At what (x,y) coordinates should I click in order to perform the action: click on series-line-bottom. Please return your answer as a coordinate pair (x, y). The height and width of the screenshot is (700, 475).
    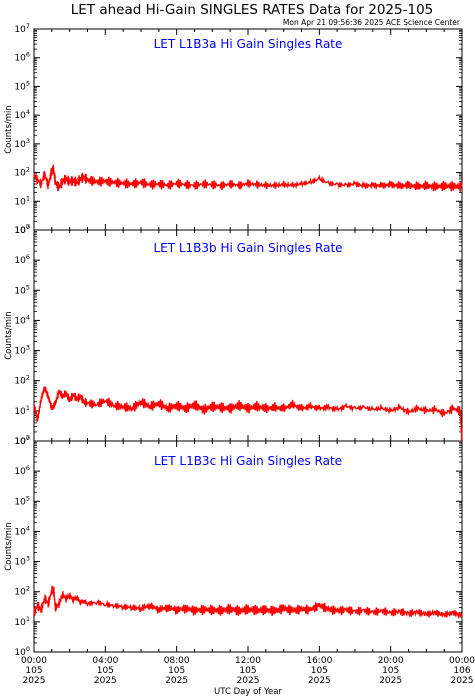
    Looking at the image, I should click on (248, 602).